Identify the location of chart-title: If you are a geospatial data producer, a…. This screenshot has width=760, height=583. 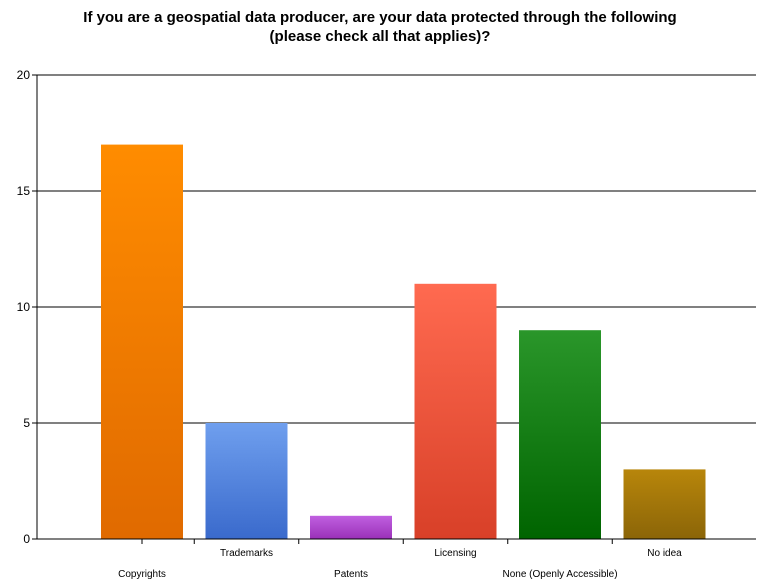
(380, 27).